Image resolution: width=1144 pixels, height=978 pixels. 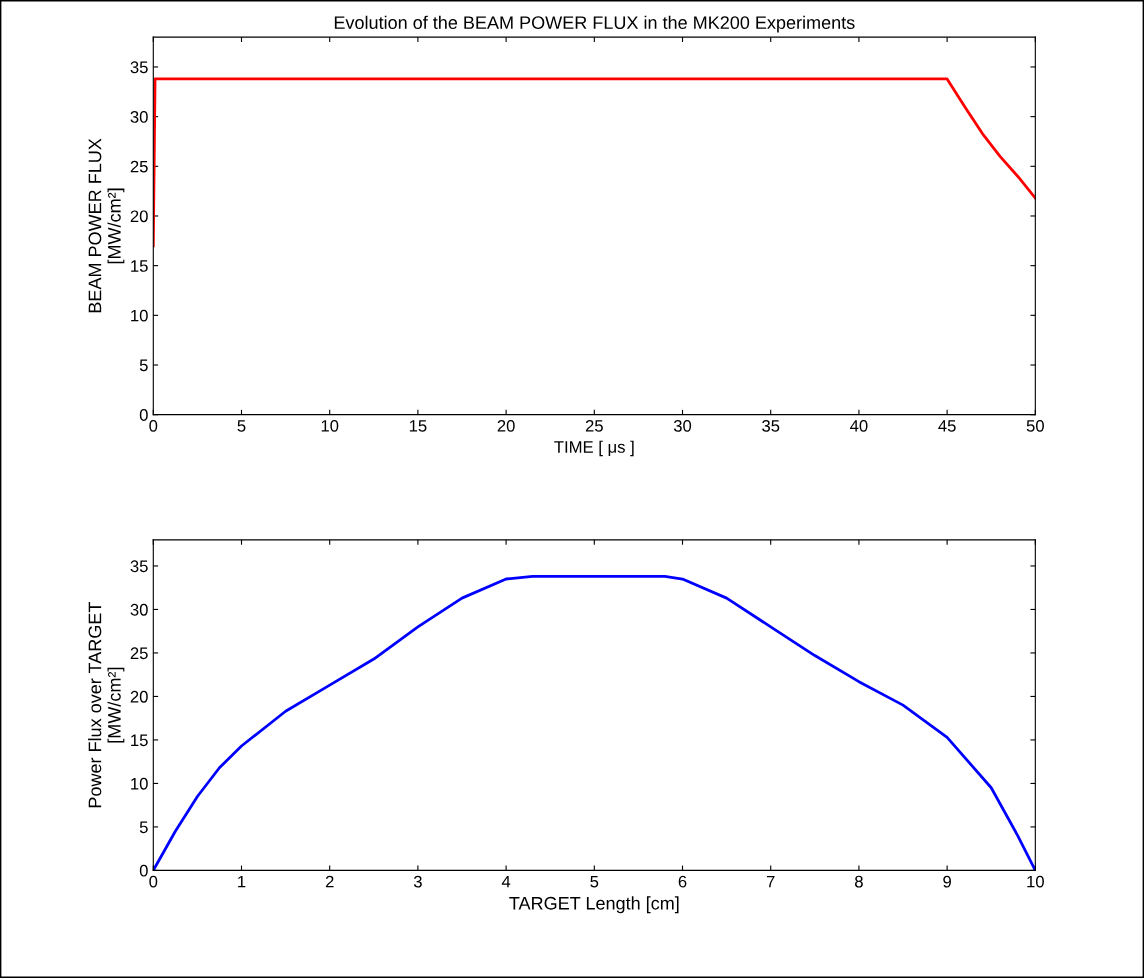 What do you see at coordinates (242, 881) in the screenshot?
I see `x-tick-label: 1` at bounding box center [242, 881].